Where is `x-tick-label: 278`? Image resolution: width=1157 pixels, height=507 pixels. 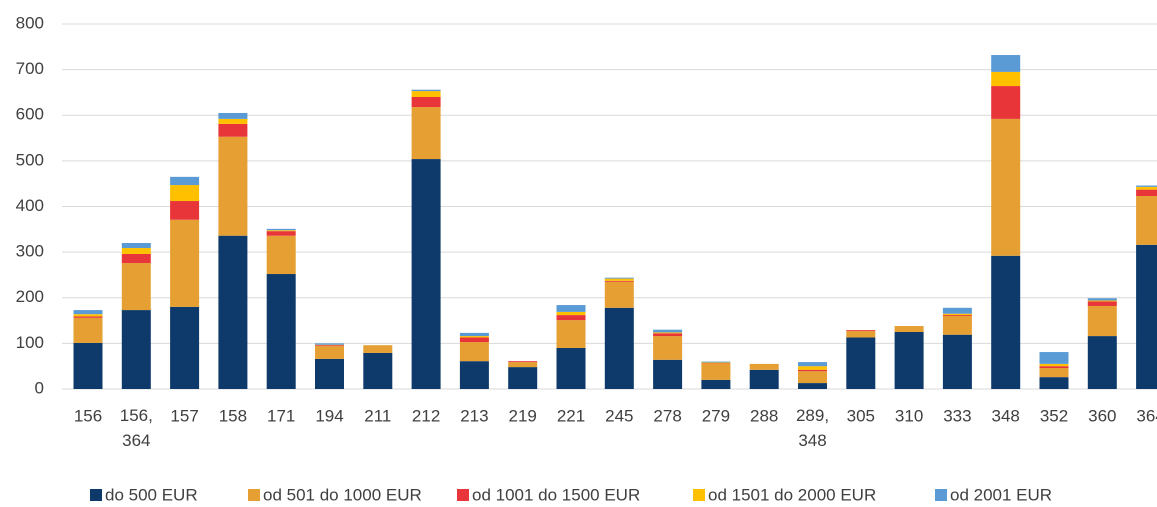
x-tick-label: 278 is located at coordinates (667, 415).